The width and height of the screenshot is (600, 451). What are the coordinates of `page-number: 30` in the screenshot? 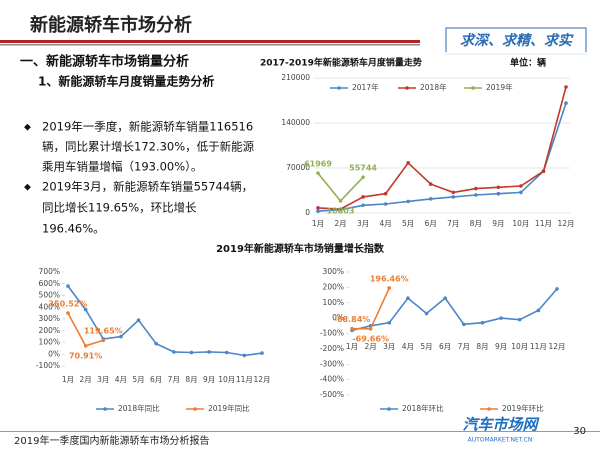 It's located at (579, 431).